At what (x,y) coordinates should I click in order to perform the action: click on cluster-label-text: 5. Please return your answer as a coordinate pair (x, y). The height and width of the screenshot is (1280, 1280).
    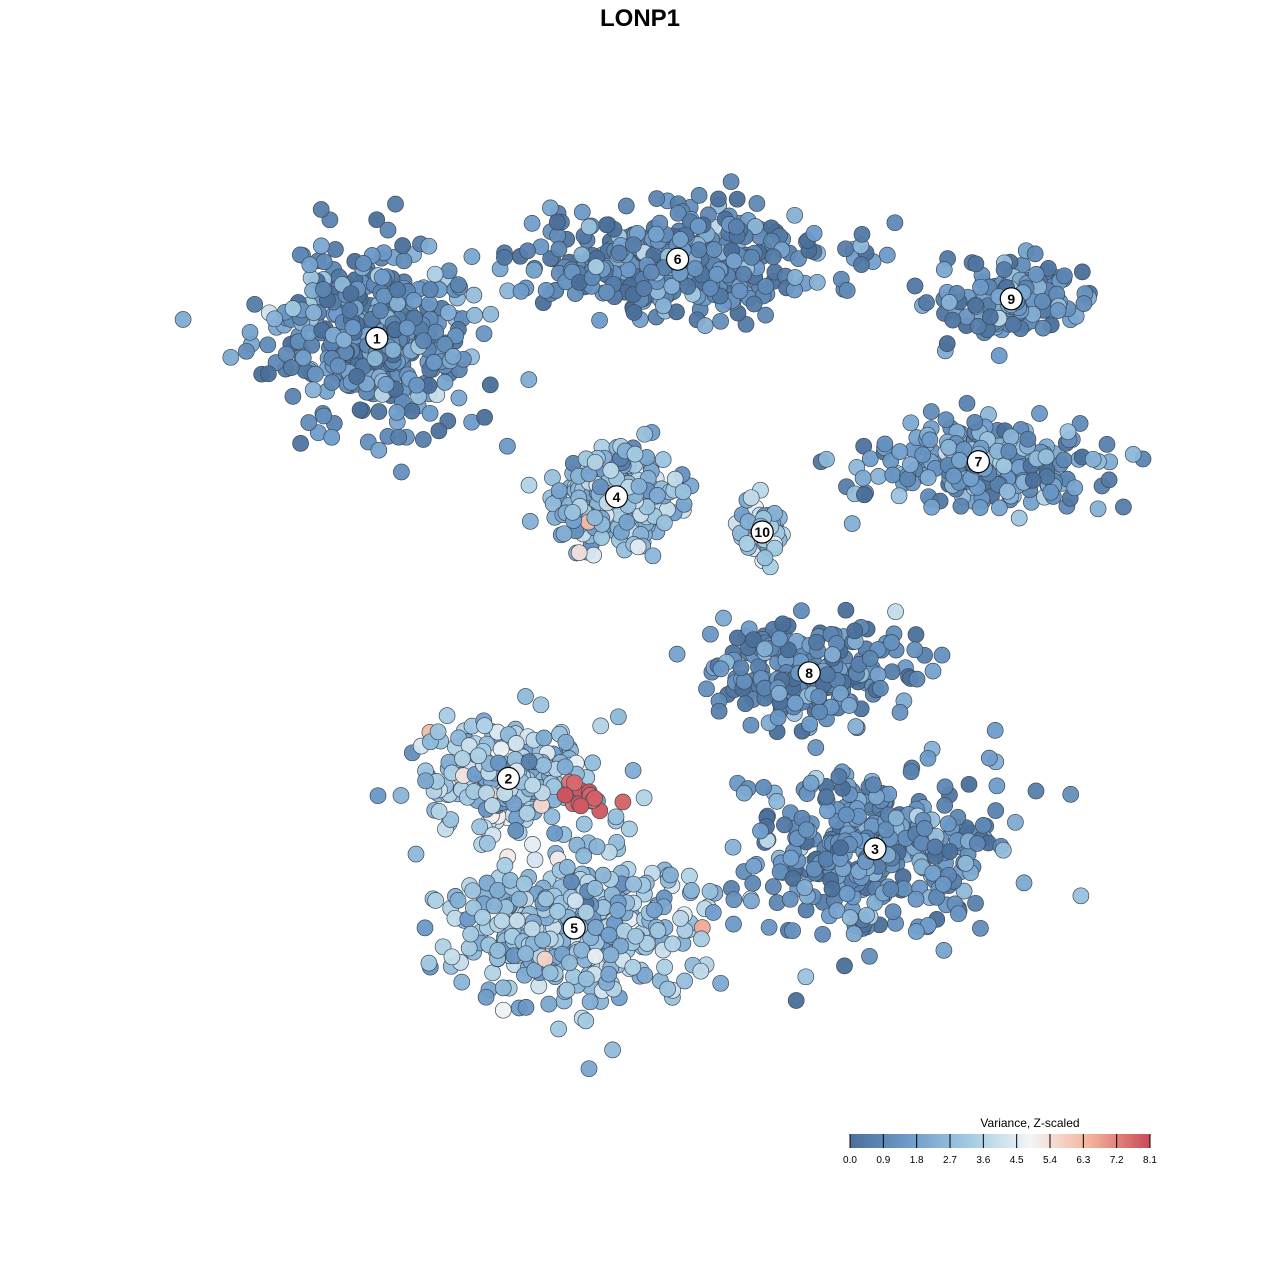
    Looking at the image, I should click on (574, 928).